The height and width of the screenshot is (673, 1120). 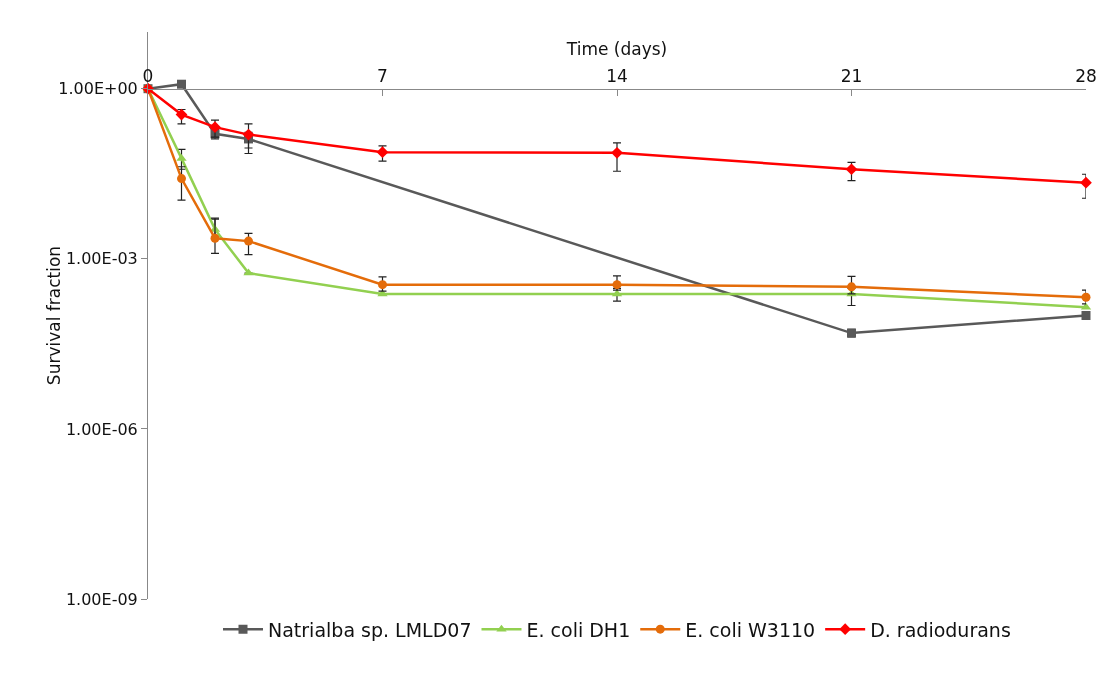 What do you see at coordinates (1086, 75) in the screenshot?
I see `x-tick-label: 28` at bounding box center [1086, 75].